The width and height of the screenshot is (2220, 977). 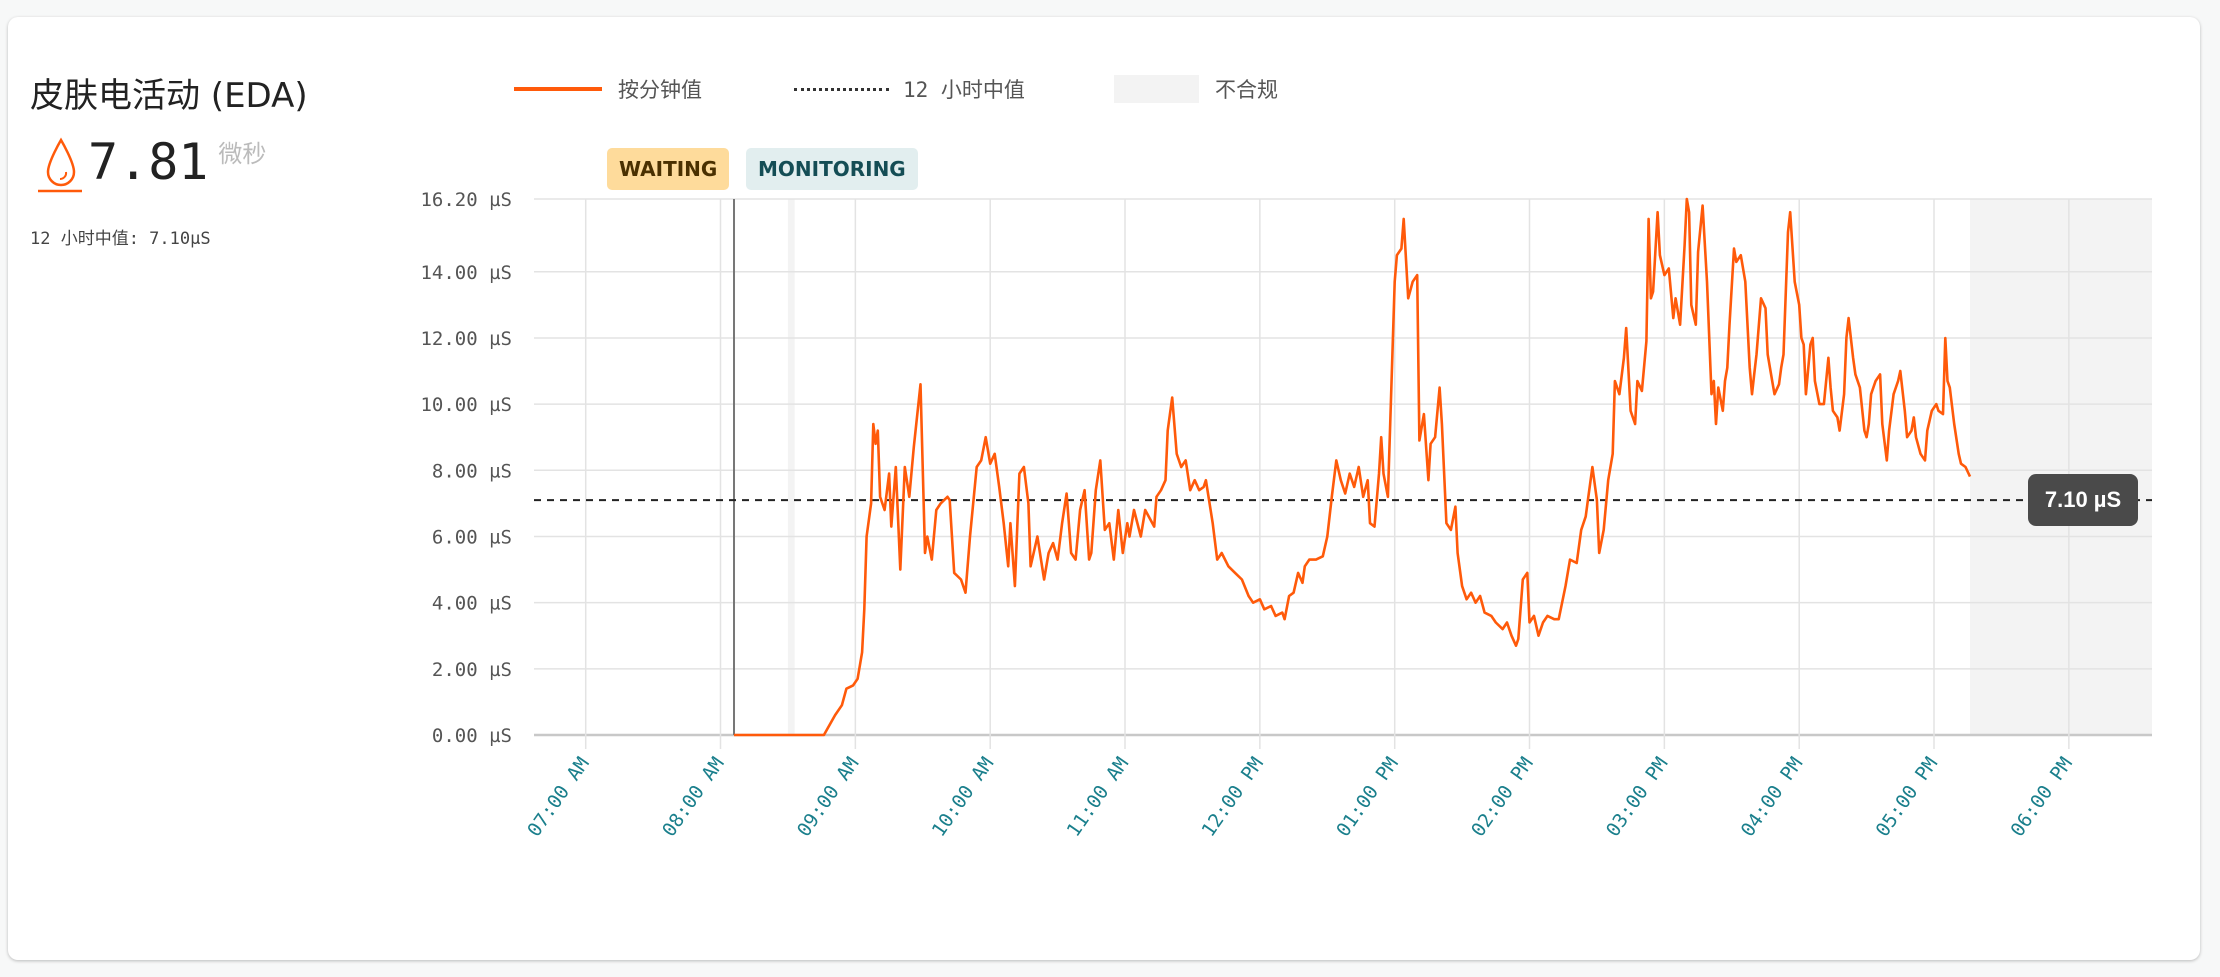 What do you see at coordinates (608, 89) in the screenshot?
I see `legend-item-per-minute: 按分钟值` at bounding box center [608, 89].